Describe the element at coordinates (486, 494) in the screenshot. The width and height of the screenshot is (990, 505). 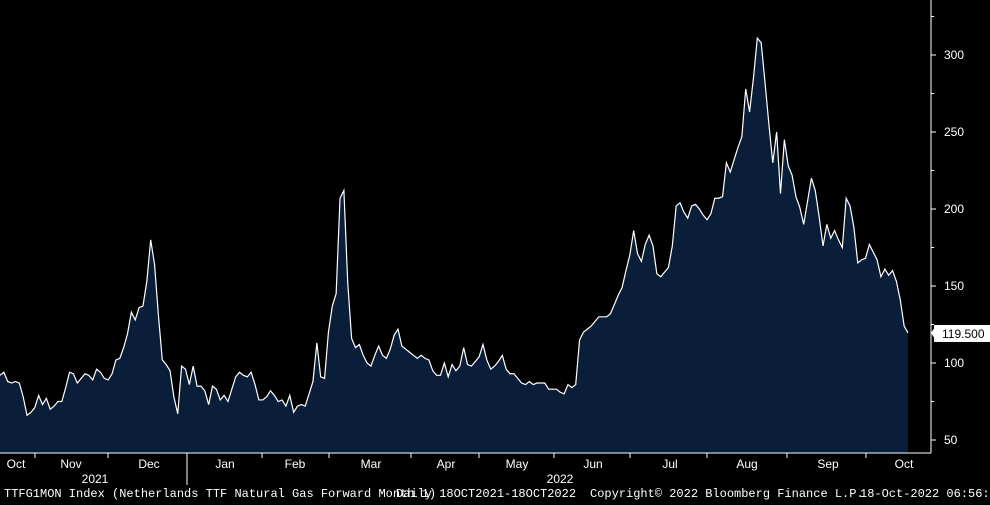
I see `footer-range: Daily 18OCT2021-18OCT2022` at that location.